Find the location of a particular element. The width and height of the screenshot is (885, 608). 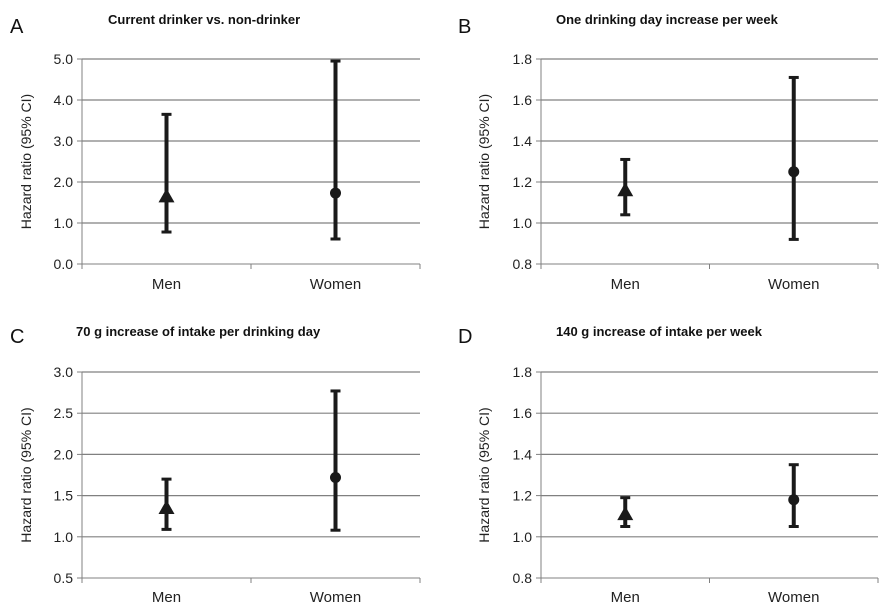

panel-letter: B is located at coordinates (464, 27).